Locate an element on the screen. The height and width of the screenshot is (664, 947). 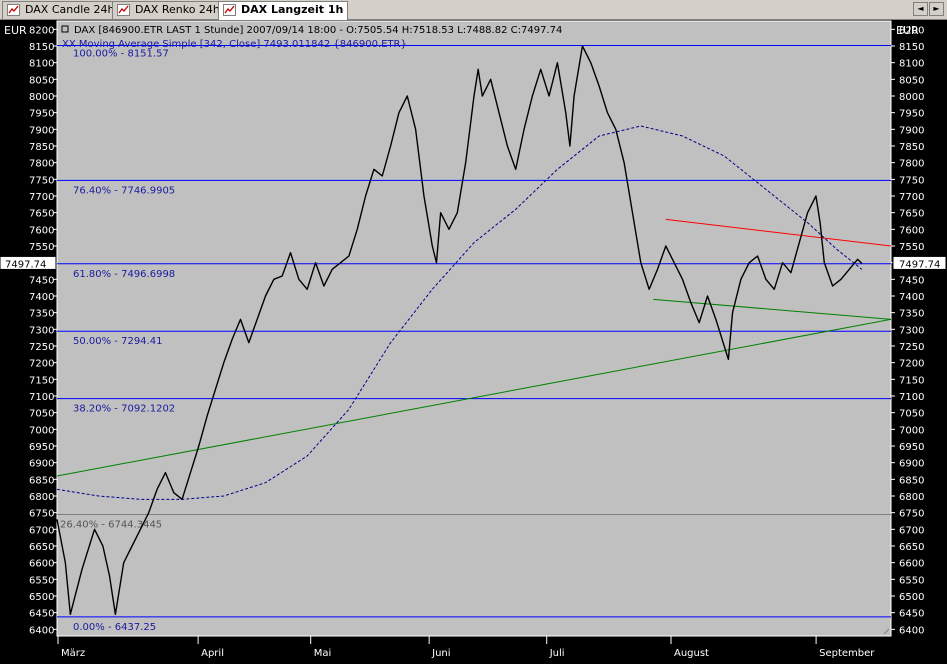
y-tick-label: 7100 is located at coordinates (41, 397).